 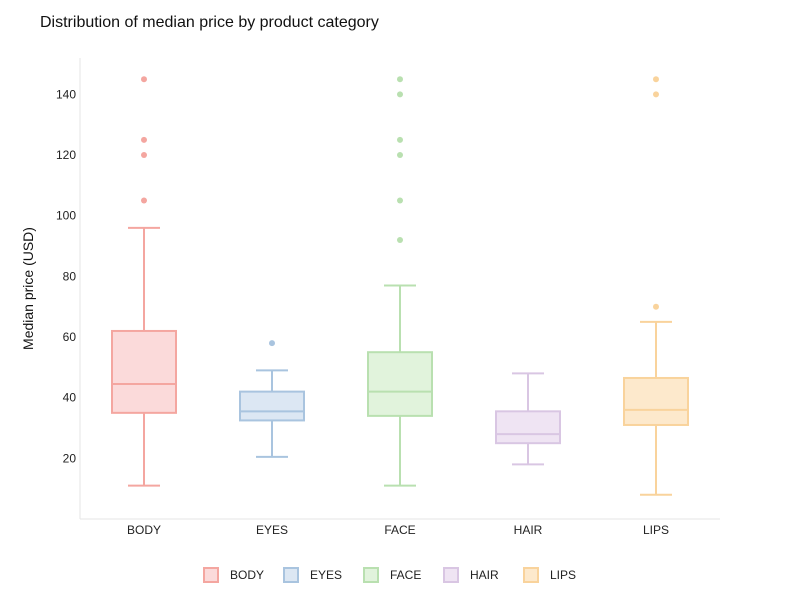 I want to click on x-tick-label: FACE, so click(x=399, y=530).